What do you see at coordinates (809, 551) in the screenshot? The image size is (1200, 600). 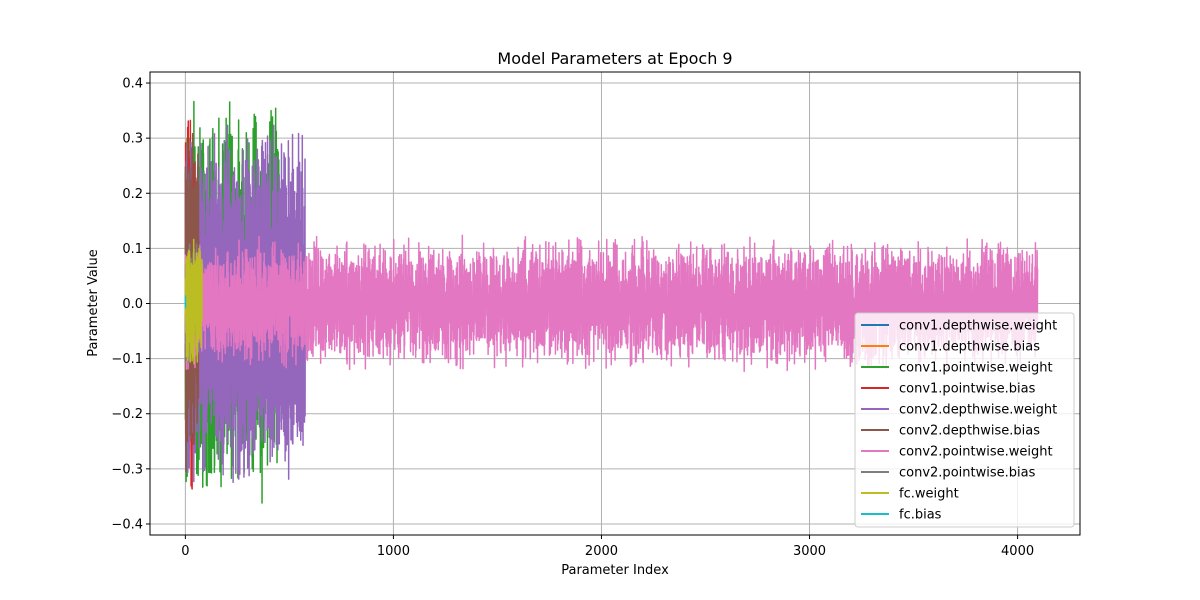 I see `x-tick-label: 3000` at bounding box center [809, 551].